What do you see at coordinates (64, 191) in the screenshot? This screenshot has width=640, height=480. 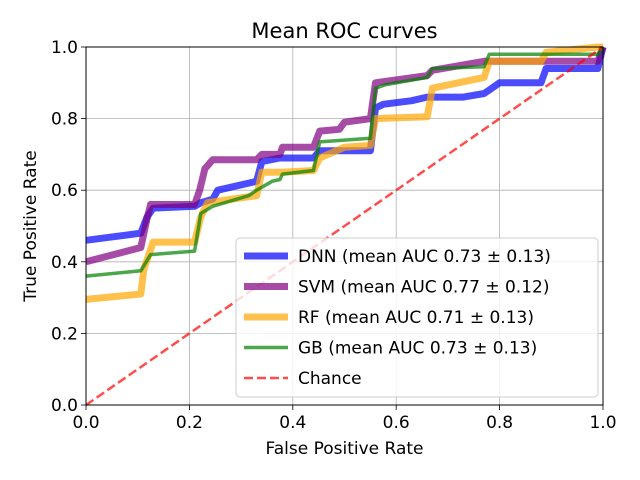 I see `y-tick-label: 0.6` at bounding box center [64, 191].